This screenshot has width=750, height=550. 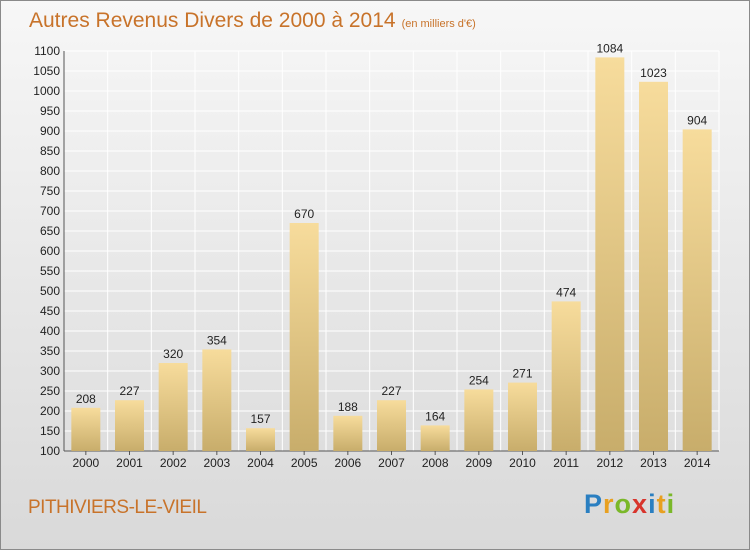 I want to click on bar-value-label: 670, so click(x=304, y=214).